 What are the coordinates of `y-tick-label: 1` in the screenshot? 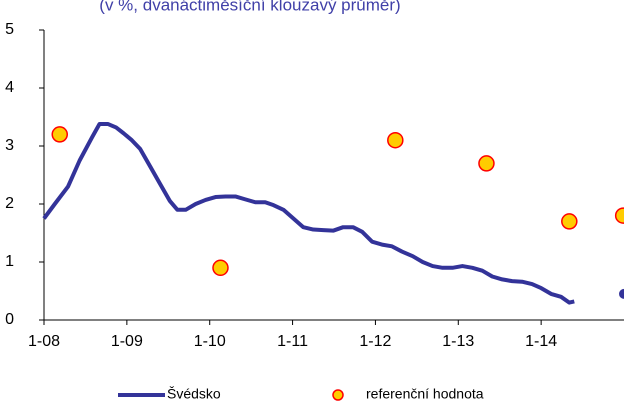 It's located at (9, 261).